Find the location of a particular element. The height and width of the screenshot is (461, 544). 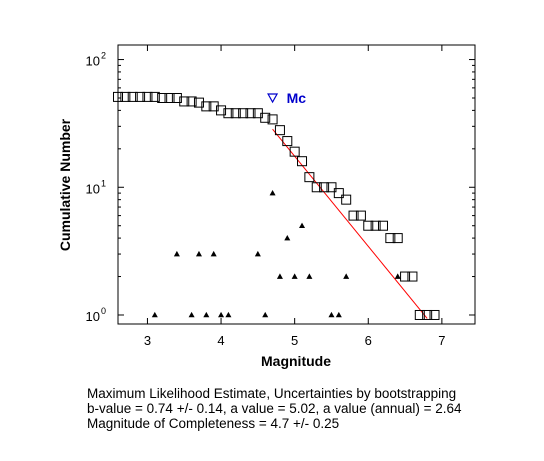

fit-line is located at coordinates (350, 223).